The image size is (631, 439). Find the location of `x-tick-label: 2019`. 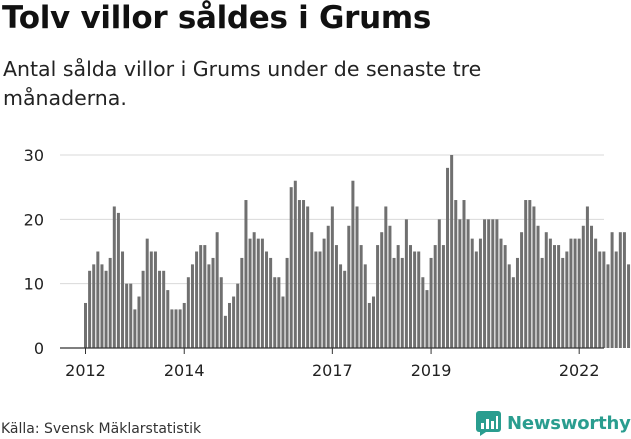

x-tick-label: 2019 is located at coordinates (431, 370).